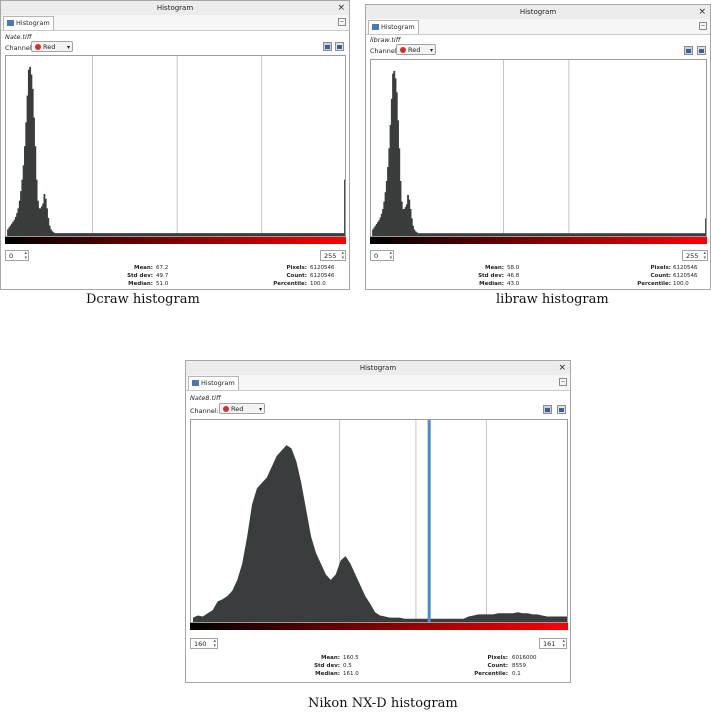  What do you see at coordinates (288, 276) in the screenshot?
I see `stats-right-labels: Pixels: Count: Percentile:` at bounding box center [288, 276].